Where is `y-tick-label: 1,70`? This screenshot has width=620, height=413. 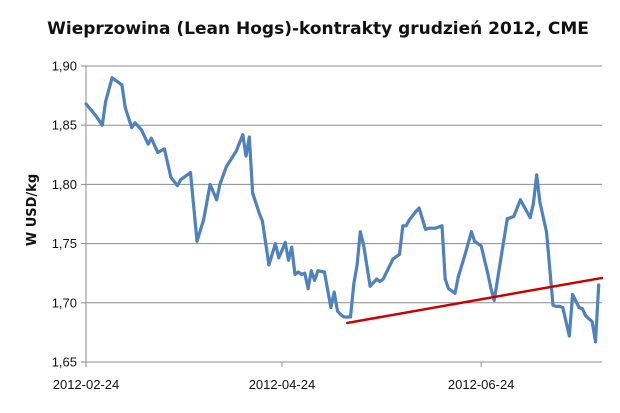
y-tick-label: 1,70 is located at coordinates (64, 302).